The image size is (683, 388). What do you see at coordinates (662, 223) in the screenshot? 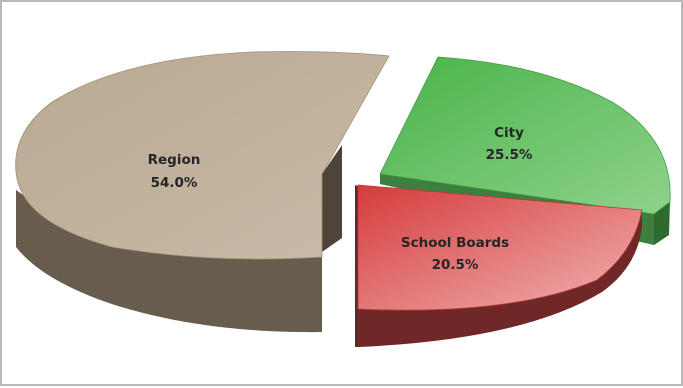
I see `slice-city-side-right` at bounding box center [662, 223].